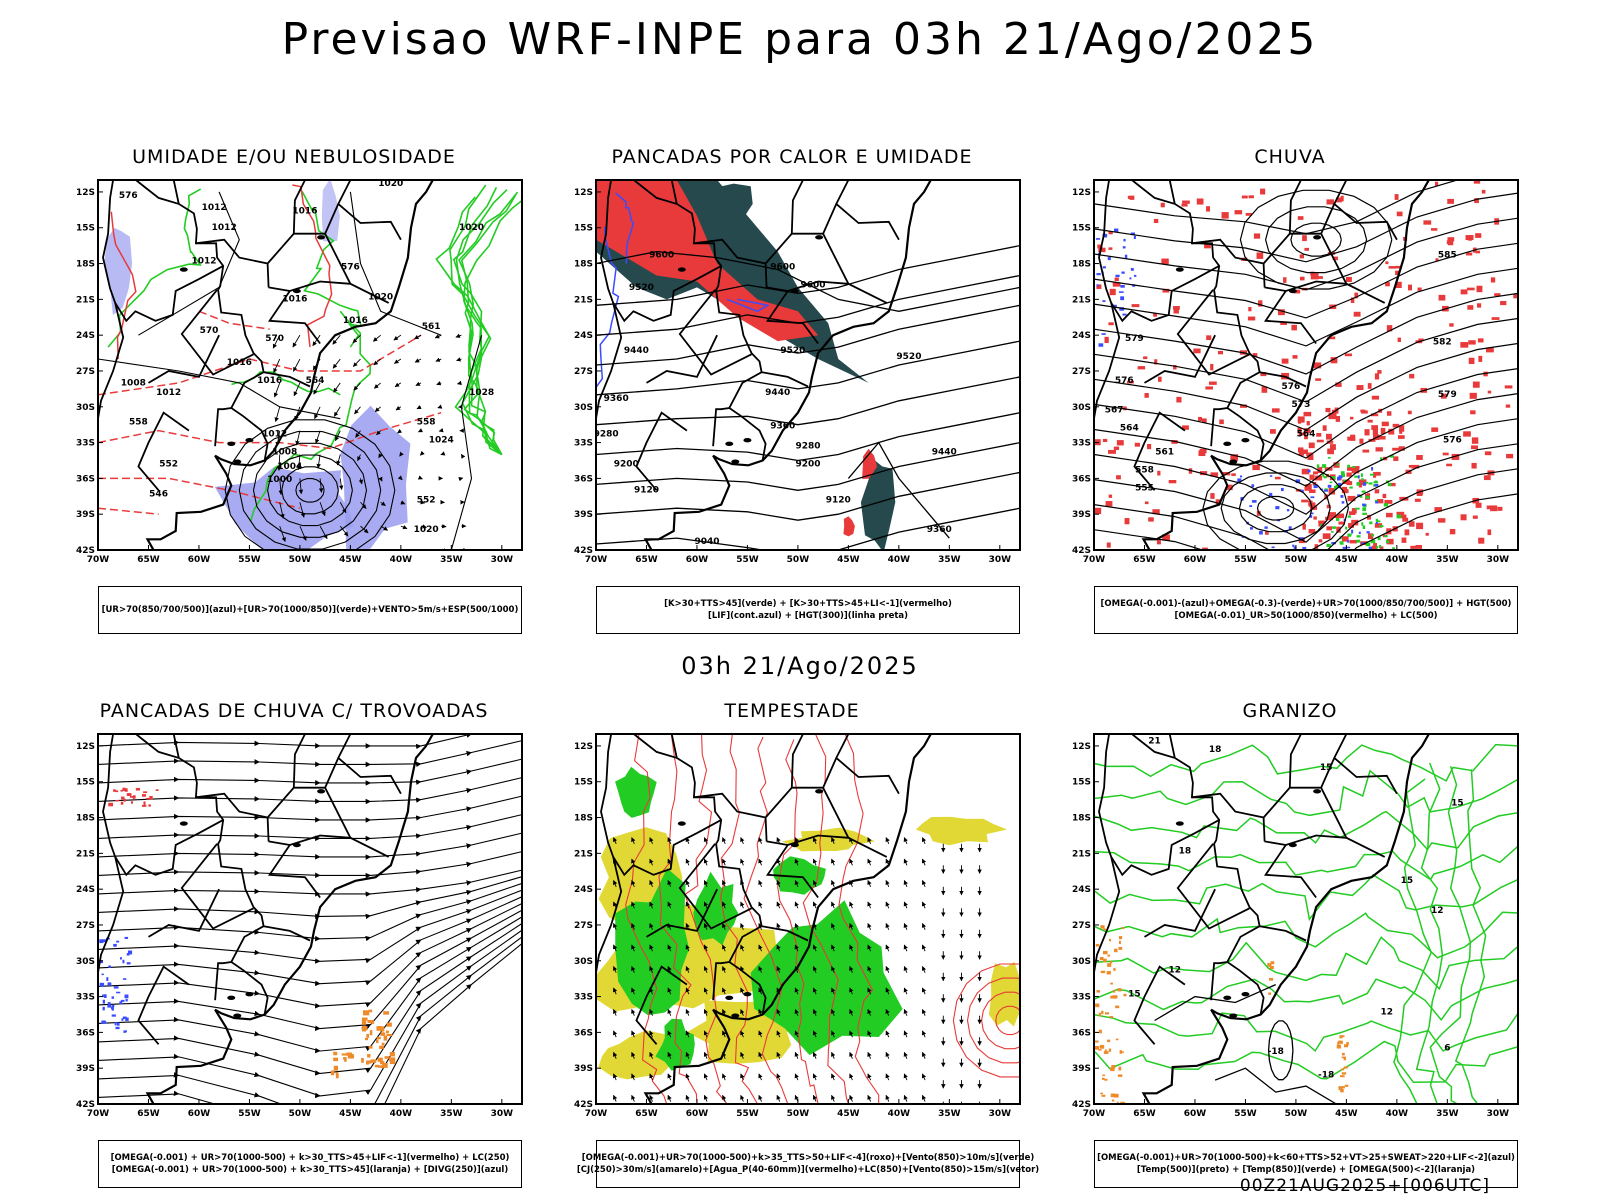 This screenshot has height=1200, width=1600. What do you see at coordinates (1306, 386) in the screenshot?
I see `height-contour` at bounding box center [1306, 386].